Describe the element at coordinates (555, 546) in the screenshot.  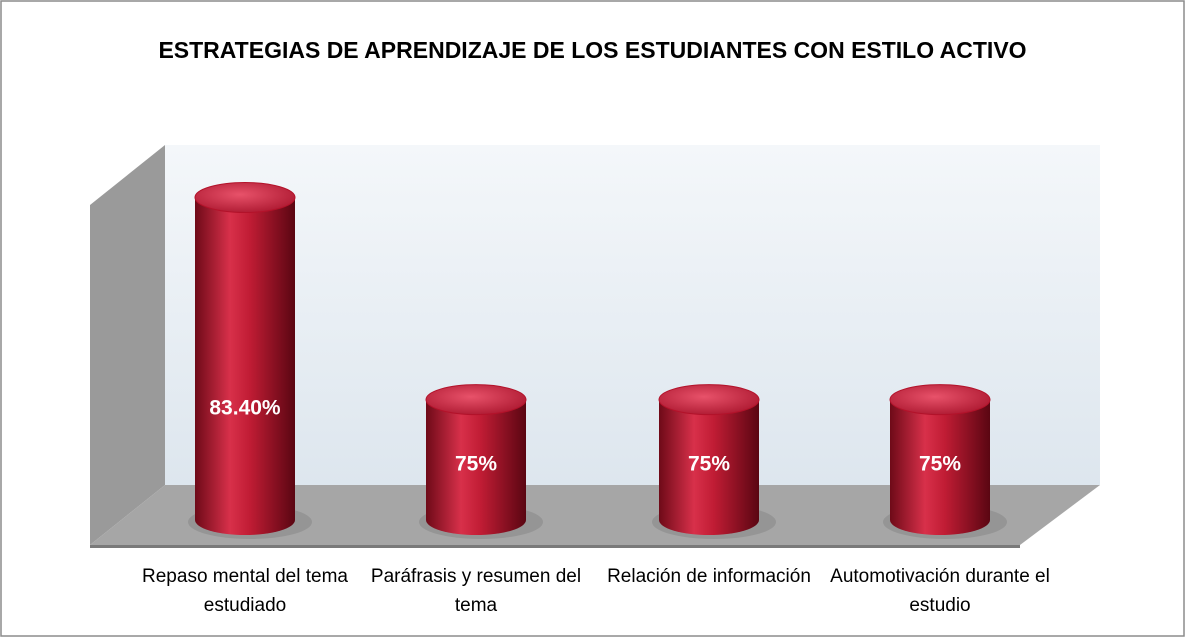
I see `floor-edge` at that location.